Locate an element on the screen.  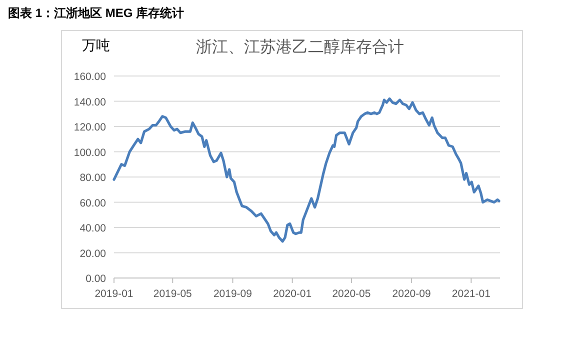
y-tick-label: 120.00 is located at coordinates (90, 128).